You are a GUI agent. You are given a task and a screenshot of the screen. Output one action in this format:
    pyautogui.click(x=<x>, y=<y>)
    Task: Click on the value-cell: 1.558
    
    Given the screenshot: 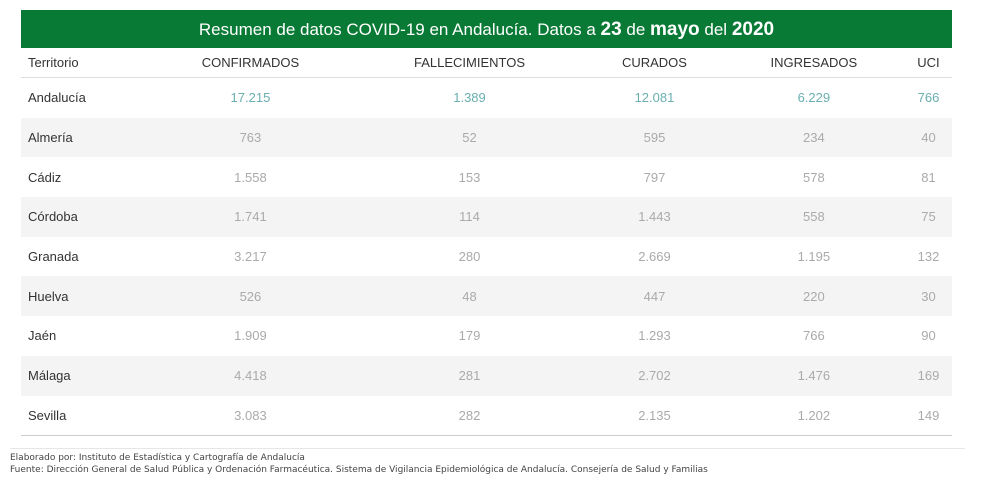 What is the action you would take?
    pyautogui.click(x=250, y=177)
    